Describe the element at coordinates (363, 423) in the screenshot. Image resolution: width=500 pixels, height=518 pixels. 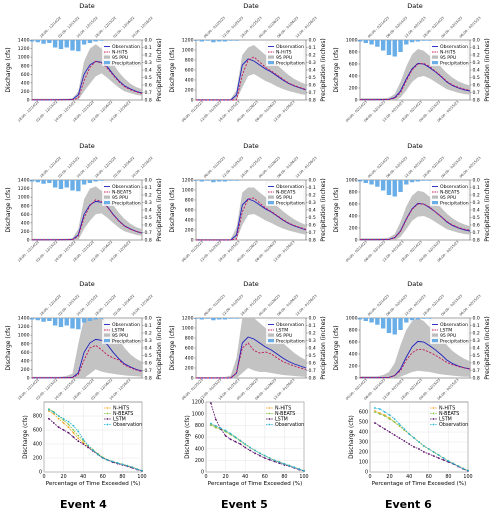
I see `y-tick-label: 500` at that location.